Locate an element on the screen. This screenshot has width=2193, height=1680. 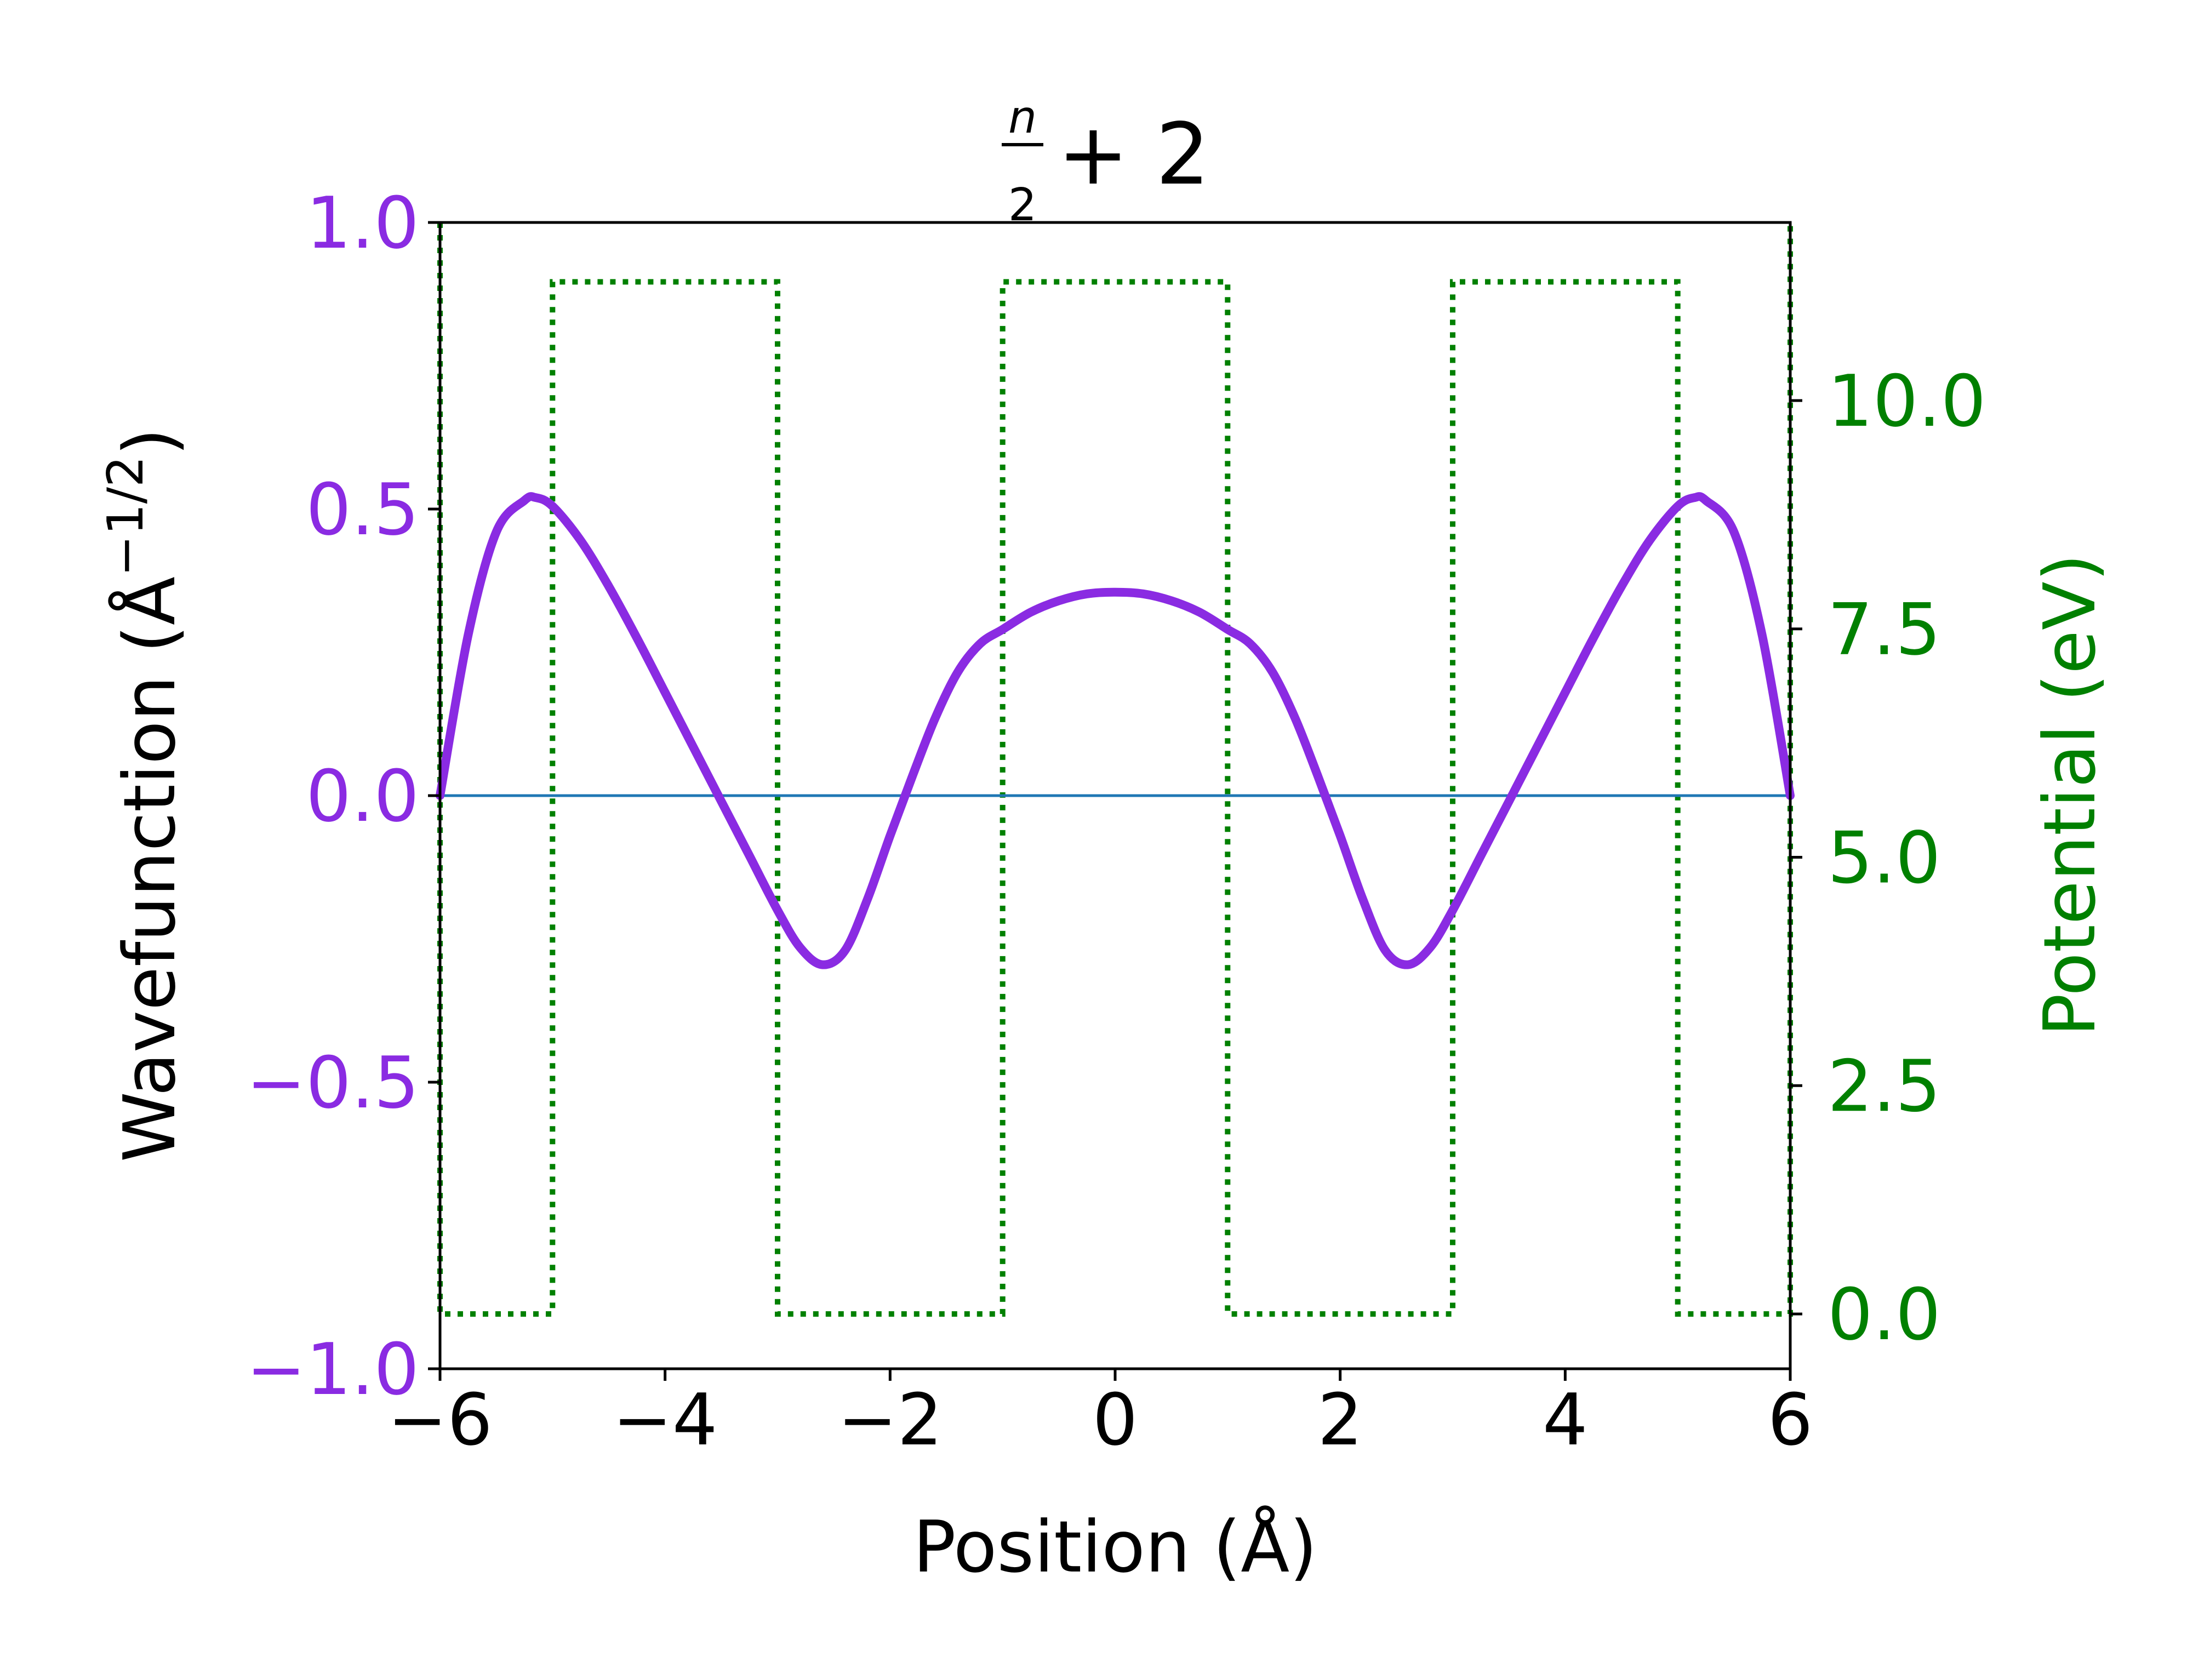
right-tick-label: 2.5 is located at coordinates (1884, 1086).